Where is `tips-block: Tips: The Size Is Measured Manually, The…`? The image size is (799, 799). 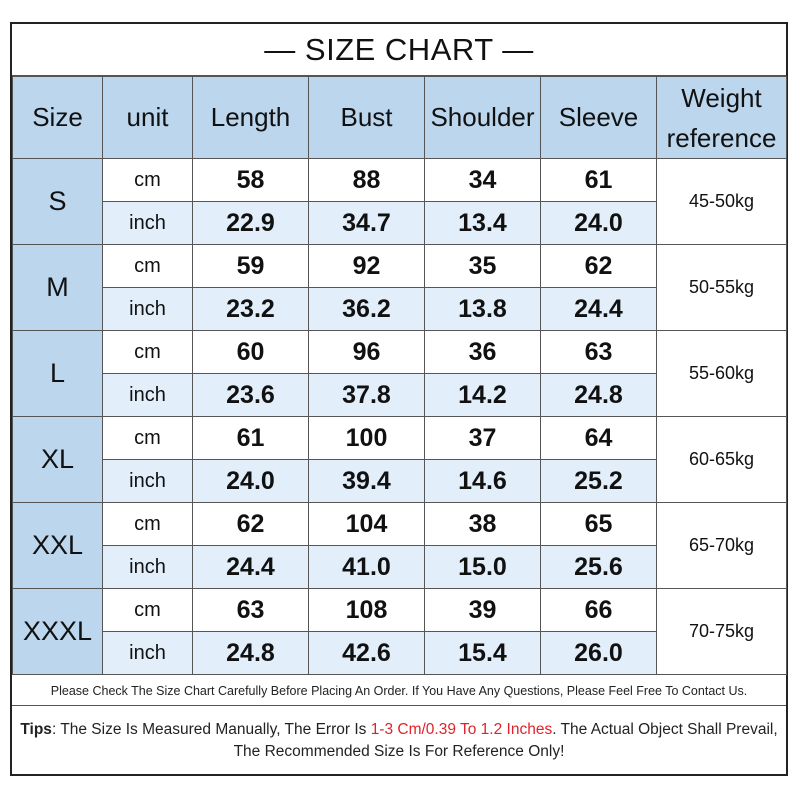
tips-block: Tips: The Size Is Measured Manually, The… is located at coordinates (399, 741).